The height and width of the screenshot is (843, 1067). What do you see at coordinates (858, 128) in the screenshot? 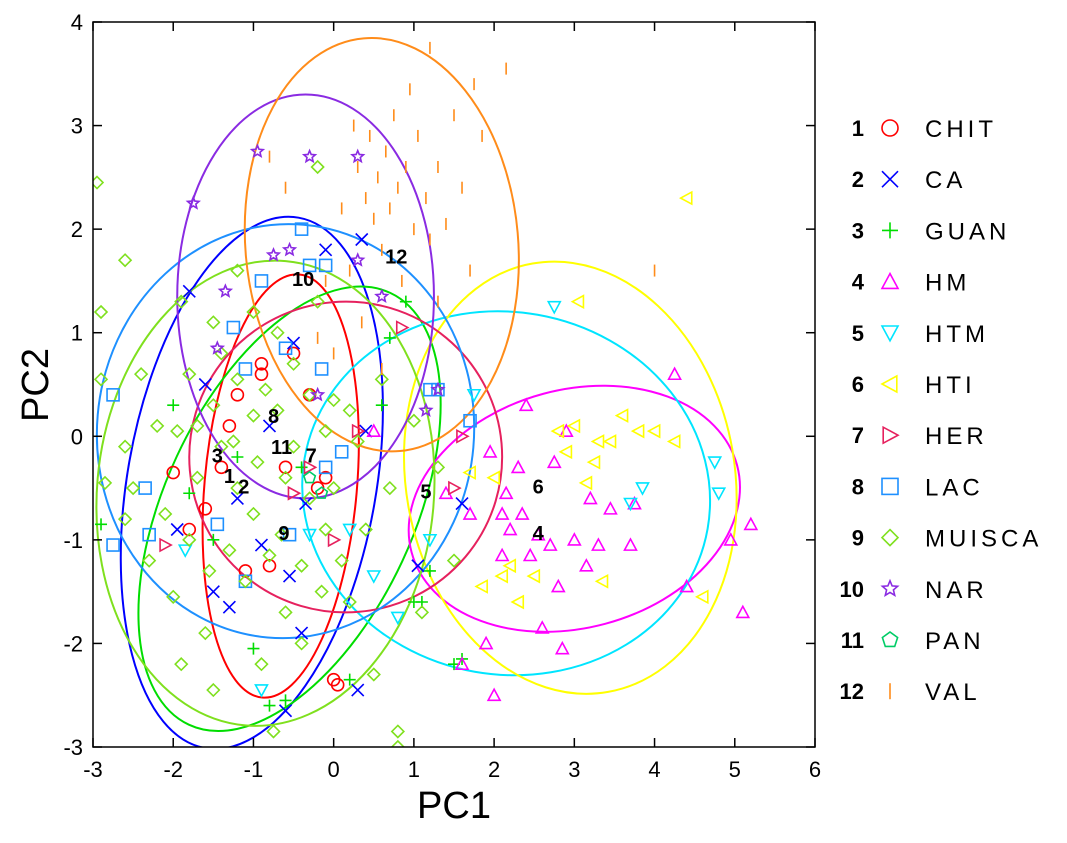
I see `legend-number: 1` at bounding box center [858, 128].